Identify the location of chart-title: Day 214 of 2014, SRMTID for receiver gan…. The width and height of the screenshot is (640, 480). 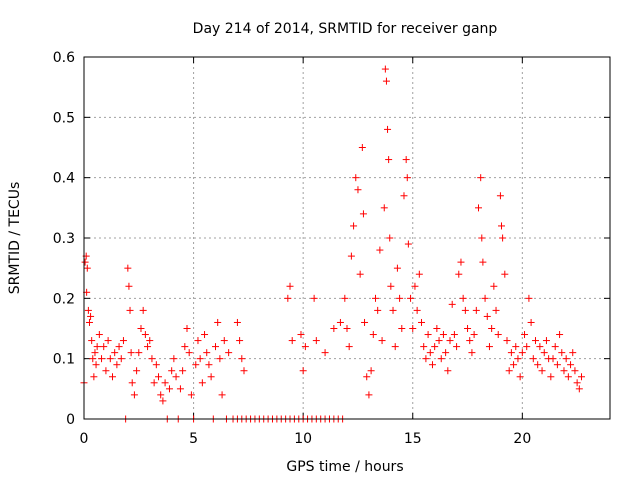
(345, 29).